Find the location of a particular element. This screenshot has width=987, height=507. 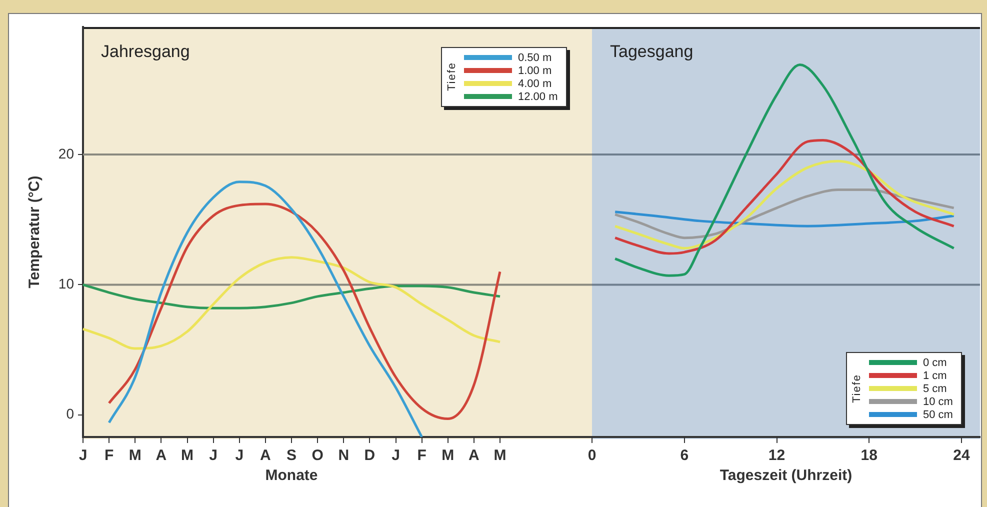

x-tick-label: S is located at coordinates (291, 455).